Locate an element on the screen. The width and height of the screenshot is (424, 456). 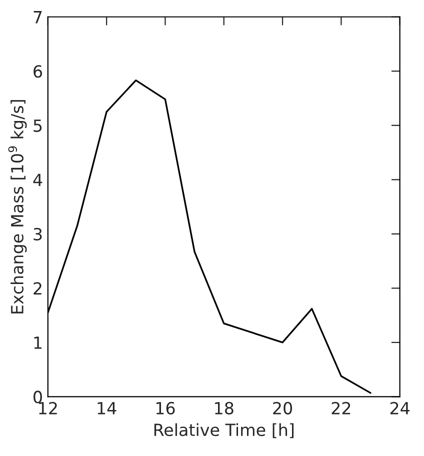
y-axis-title: Exchange Mass [10$^{9}$ kg/s] is located at coordinates (17, 207).